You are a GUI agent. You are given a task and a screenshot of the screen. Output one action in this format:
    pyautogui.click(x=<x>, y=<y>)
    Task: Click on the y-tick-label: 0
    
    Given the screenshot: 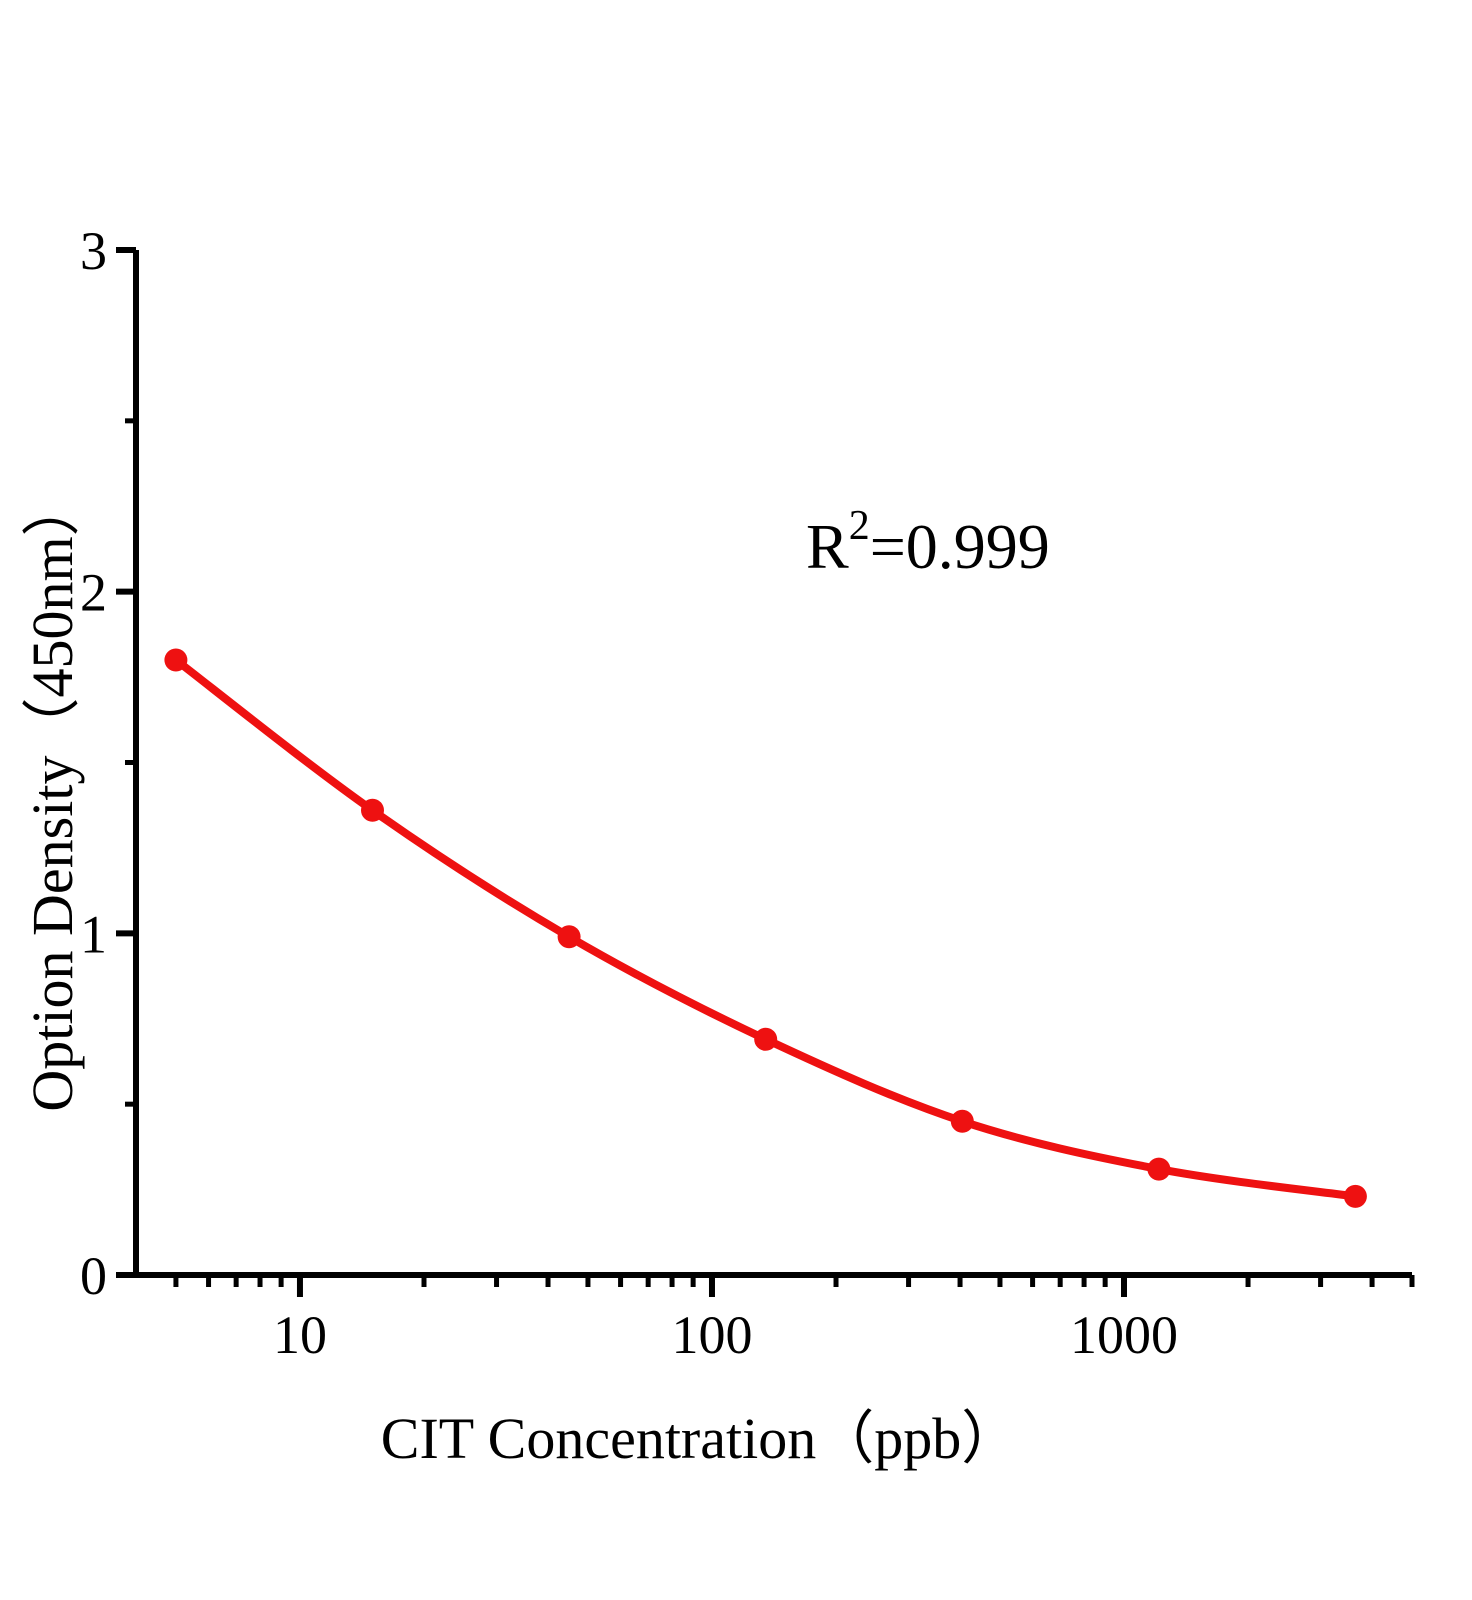 What is the action you would take?
    pyautogui.click(x=93, y=1276)
    